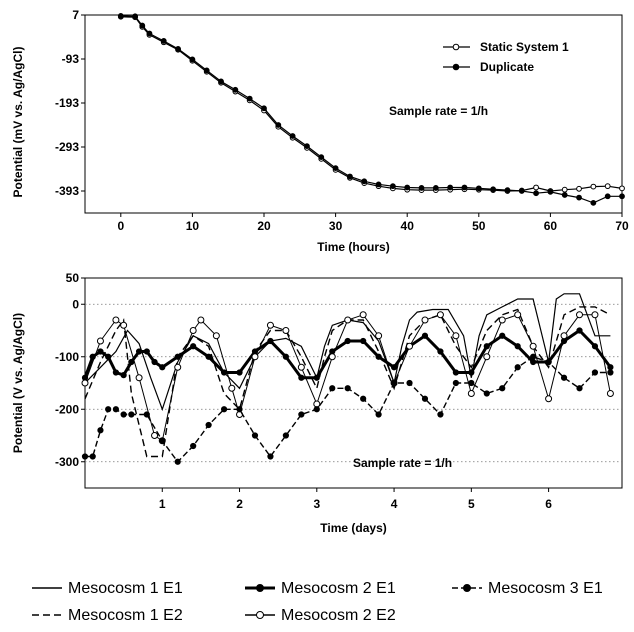  What do you see at coordinates (353, 528) in the screenshot?
I see `x-axis-label: Time (days)` at bounding box center [353, 528].